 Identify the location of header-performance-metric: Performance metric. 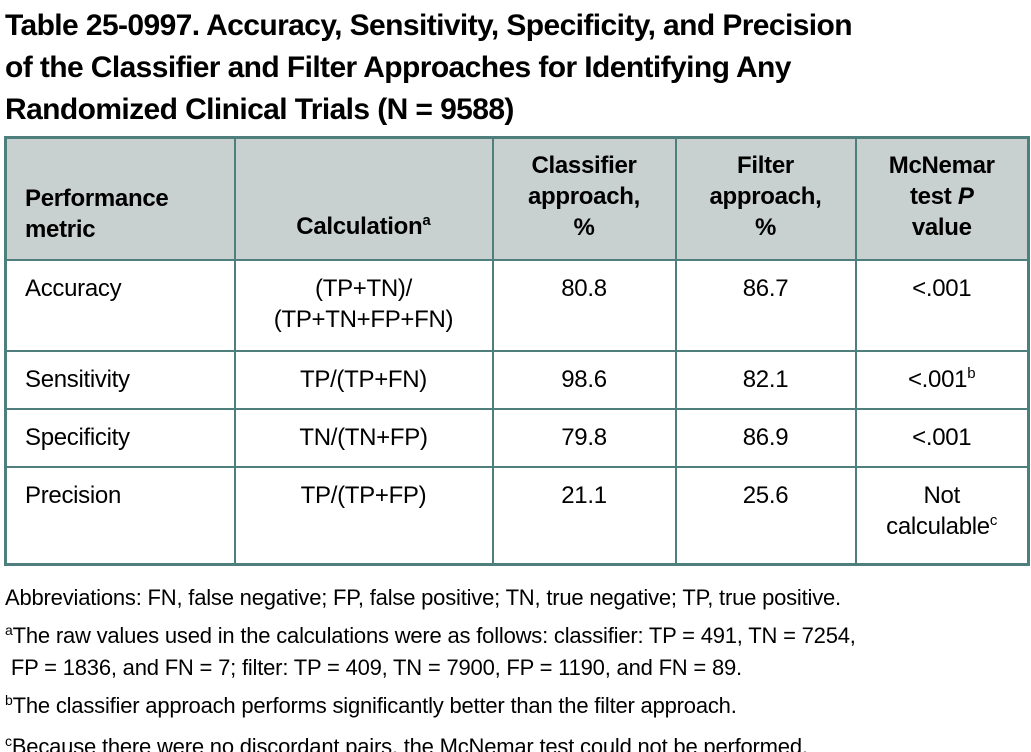
(120, 198).